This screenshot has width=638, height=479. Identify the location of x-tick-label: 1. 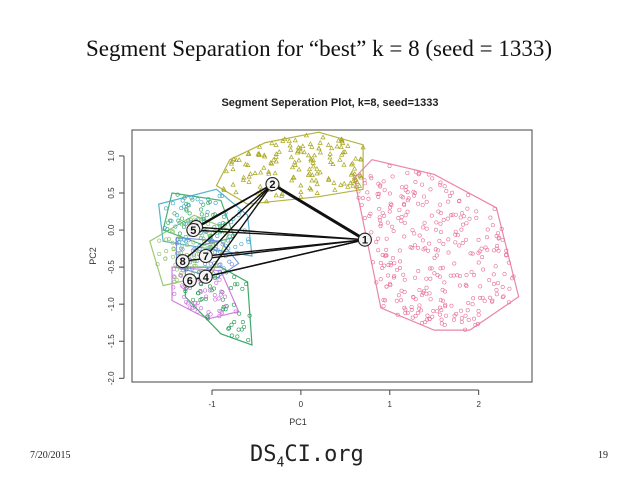
(390, 404).